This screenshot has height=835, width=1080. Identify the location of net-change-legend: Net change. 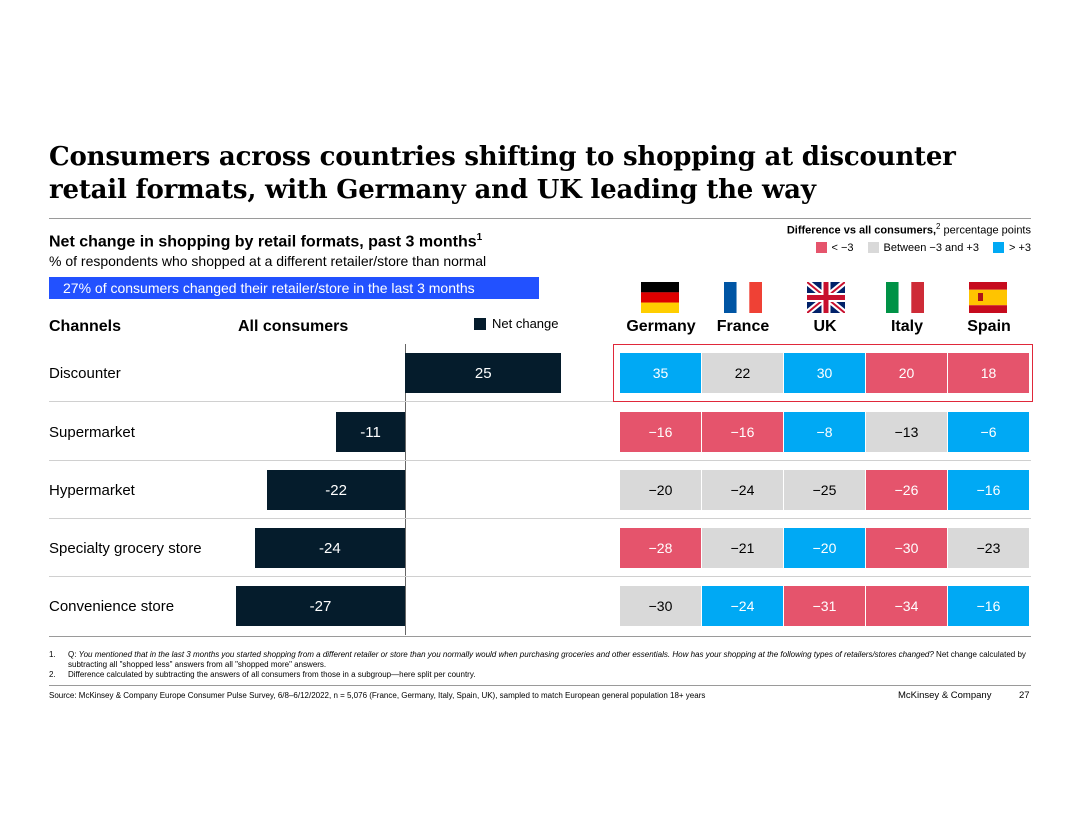
(516, 323).